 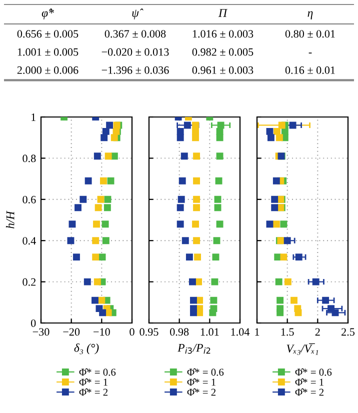 What do you see at coordinates (310, 15) in the screenshot?
I see `category-label: η` at bounding box center [310, 15].